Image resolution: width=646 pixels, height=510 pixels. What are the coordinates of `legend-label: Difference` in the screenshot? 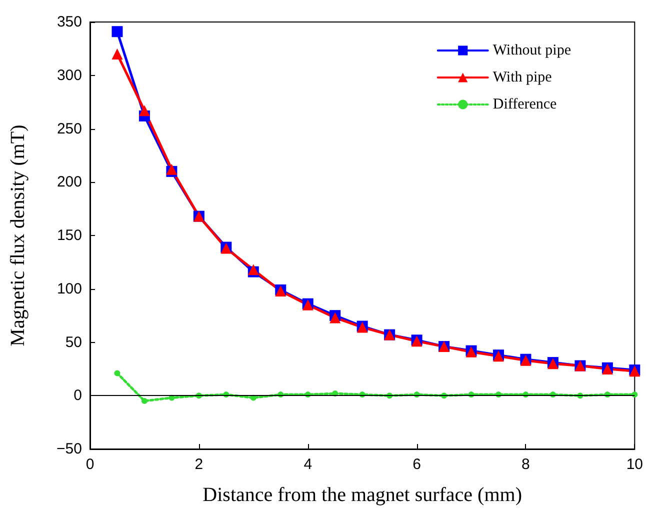 It's located at (525, 104).